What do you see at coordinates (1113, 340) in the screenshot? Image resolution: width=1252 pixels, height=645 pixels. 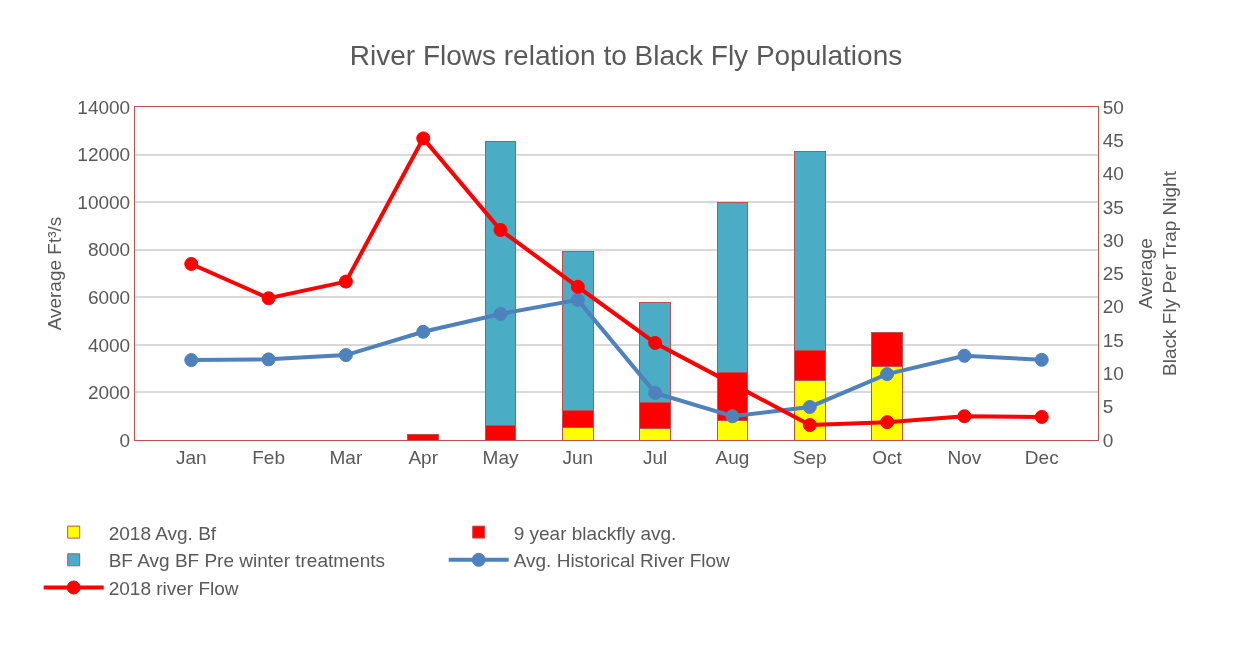 I see `y2-tick-label: 15` at bounding box center [1113, 340].